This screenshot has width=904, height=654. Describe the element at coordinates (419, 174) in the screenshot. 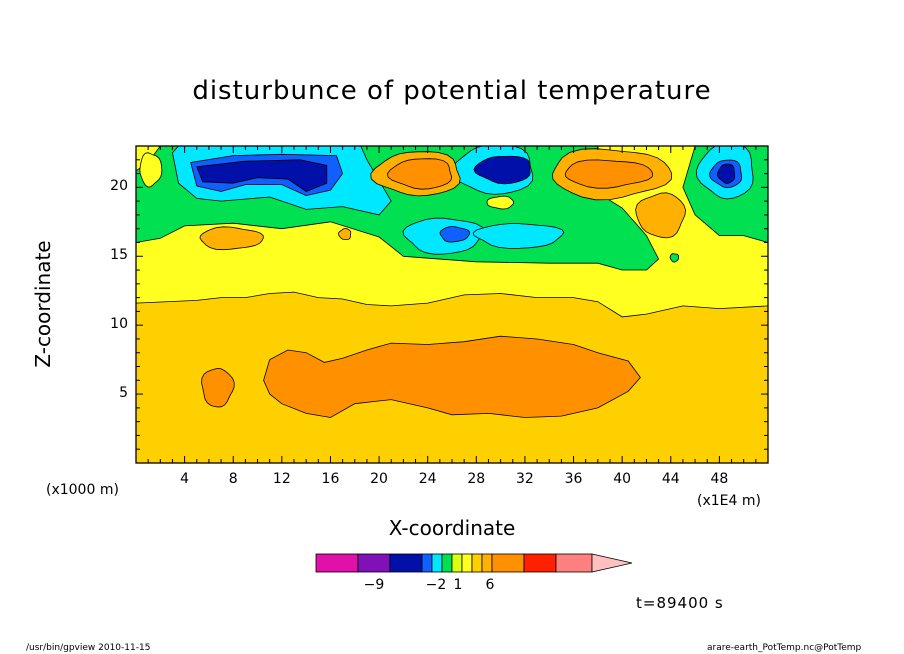

I see `warm-orange-center` at that location.